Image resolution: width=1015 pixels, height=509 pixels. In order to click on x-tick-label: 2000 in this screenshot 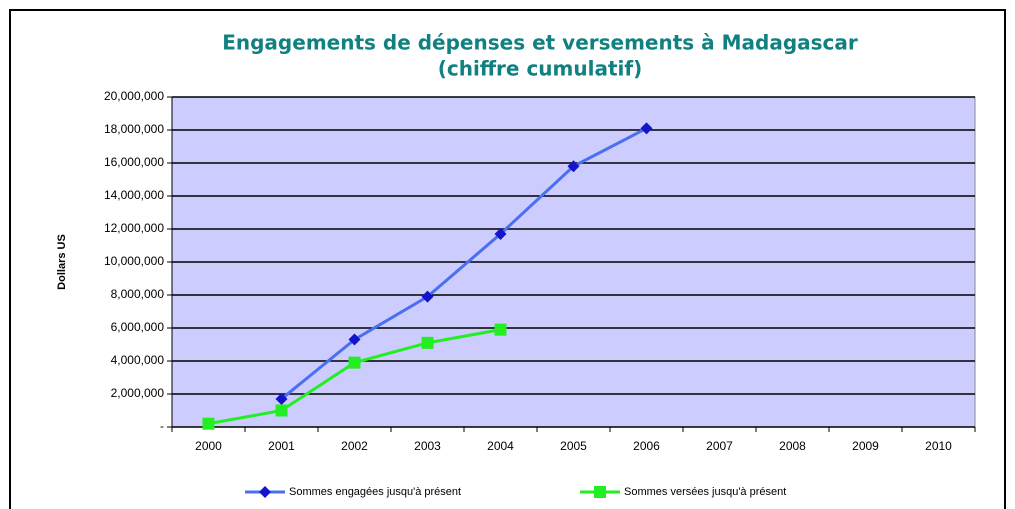, I will do `click(208, 446)`.